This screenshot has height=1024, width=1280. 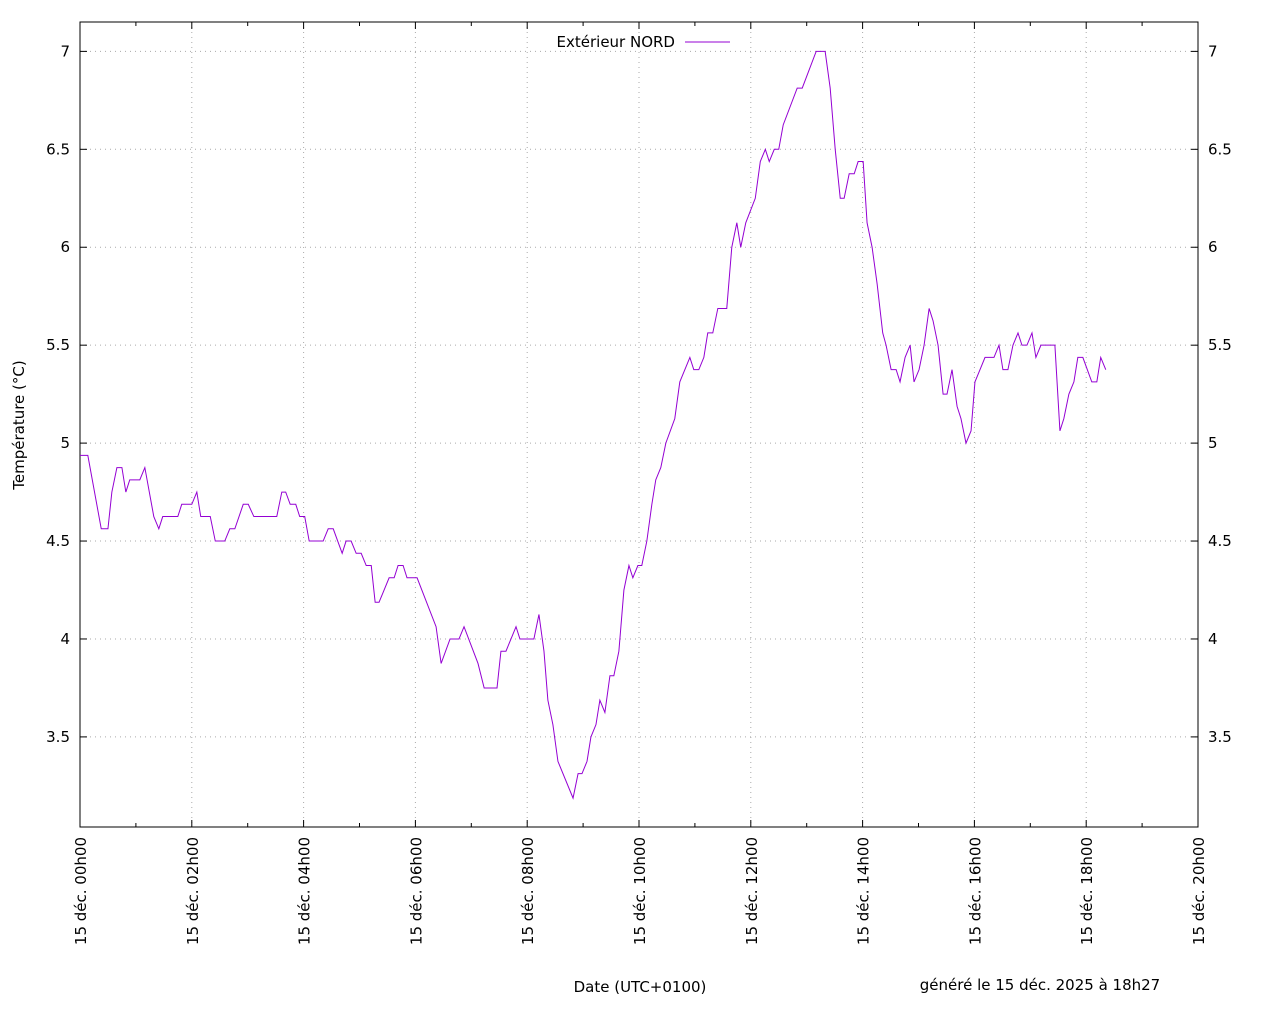 I want to click on x-tick-label: 15 déc. 14h00, so click(x=864, y=891).